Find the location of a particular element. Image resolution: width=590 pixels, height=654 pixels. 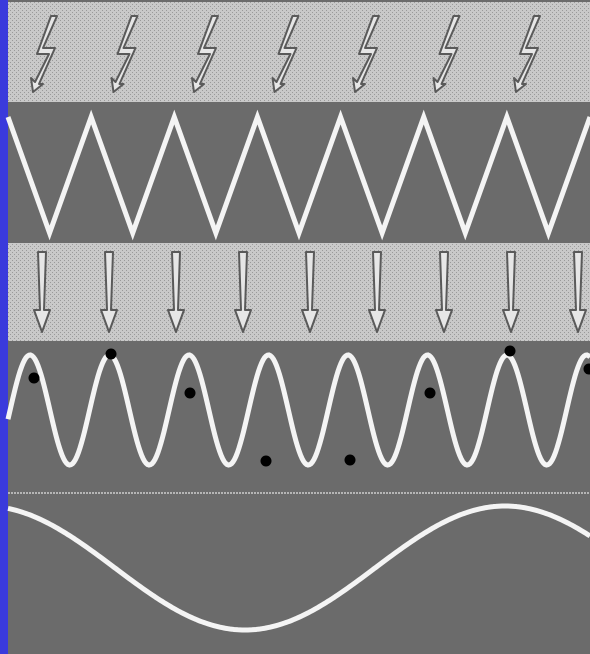

lightning-bolts is located at coordinates (285, 54).